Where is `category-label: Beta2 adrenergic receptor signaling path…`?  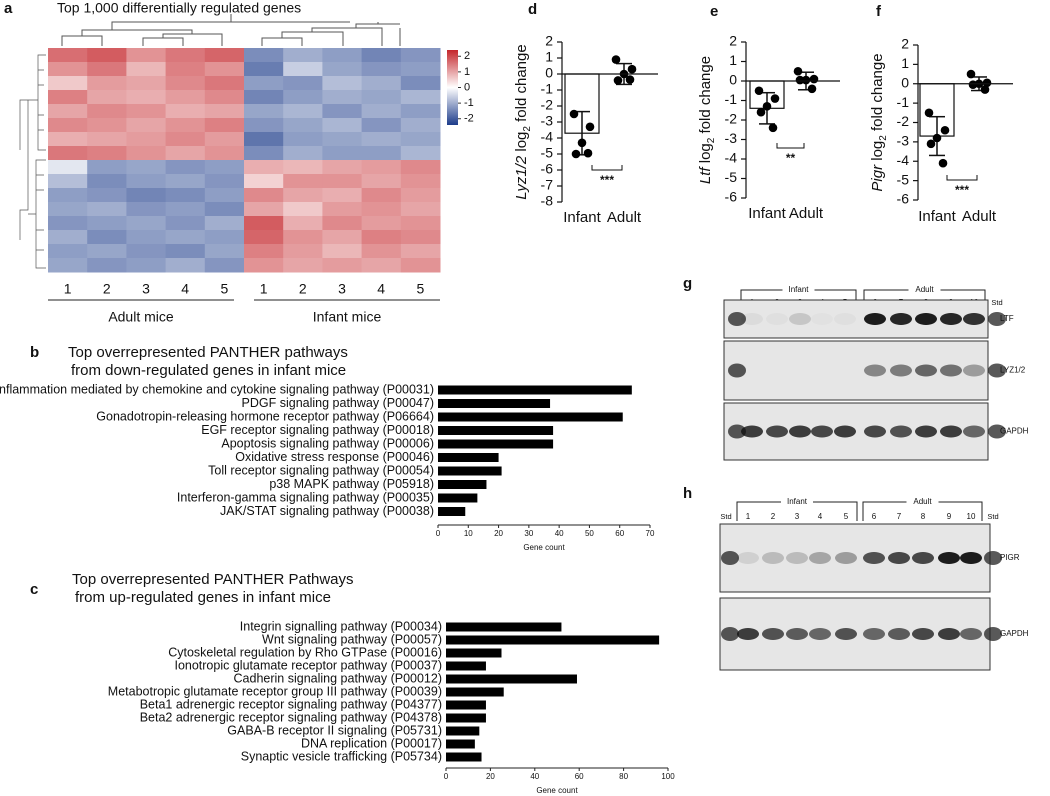
category-label: Beta2 adrenergic receptor signaling path… is located at coordinates (291, 717).